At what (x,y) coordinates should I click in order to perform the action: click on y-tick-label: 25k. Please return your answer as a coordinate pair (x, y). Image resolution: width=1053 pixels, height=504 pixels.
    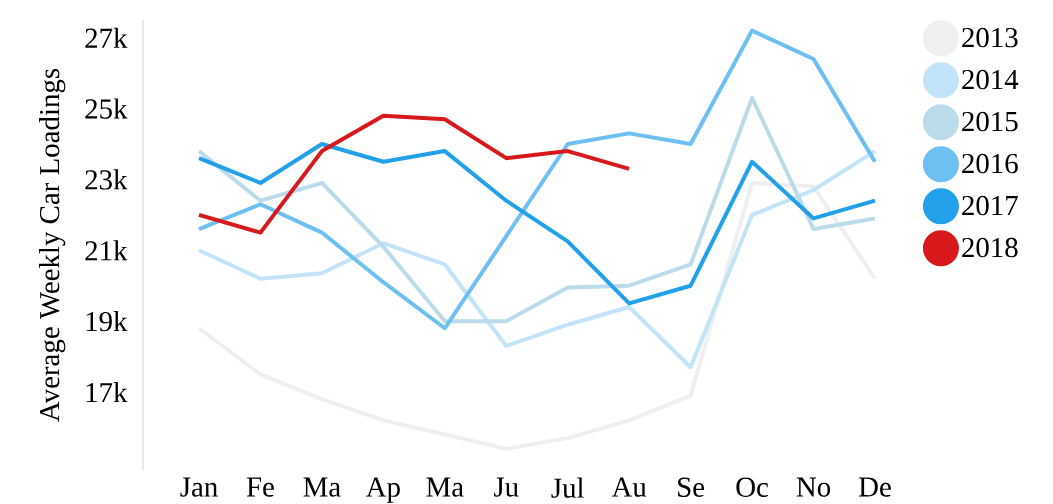
    Looking at the image, I should click on (106, 108).